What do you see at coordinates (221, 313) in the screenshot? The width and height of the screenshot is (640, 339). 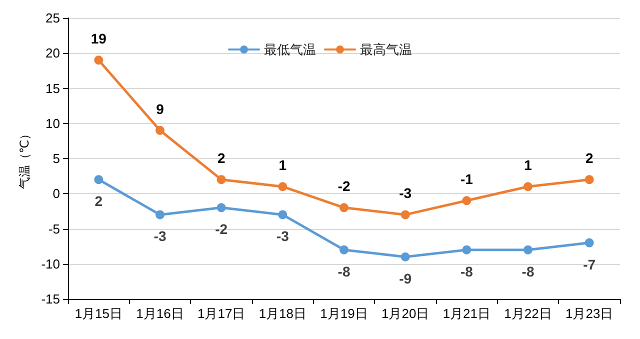 I see `x-tick-label: 1月17日` at bounding box center [221, 313].